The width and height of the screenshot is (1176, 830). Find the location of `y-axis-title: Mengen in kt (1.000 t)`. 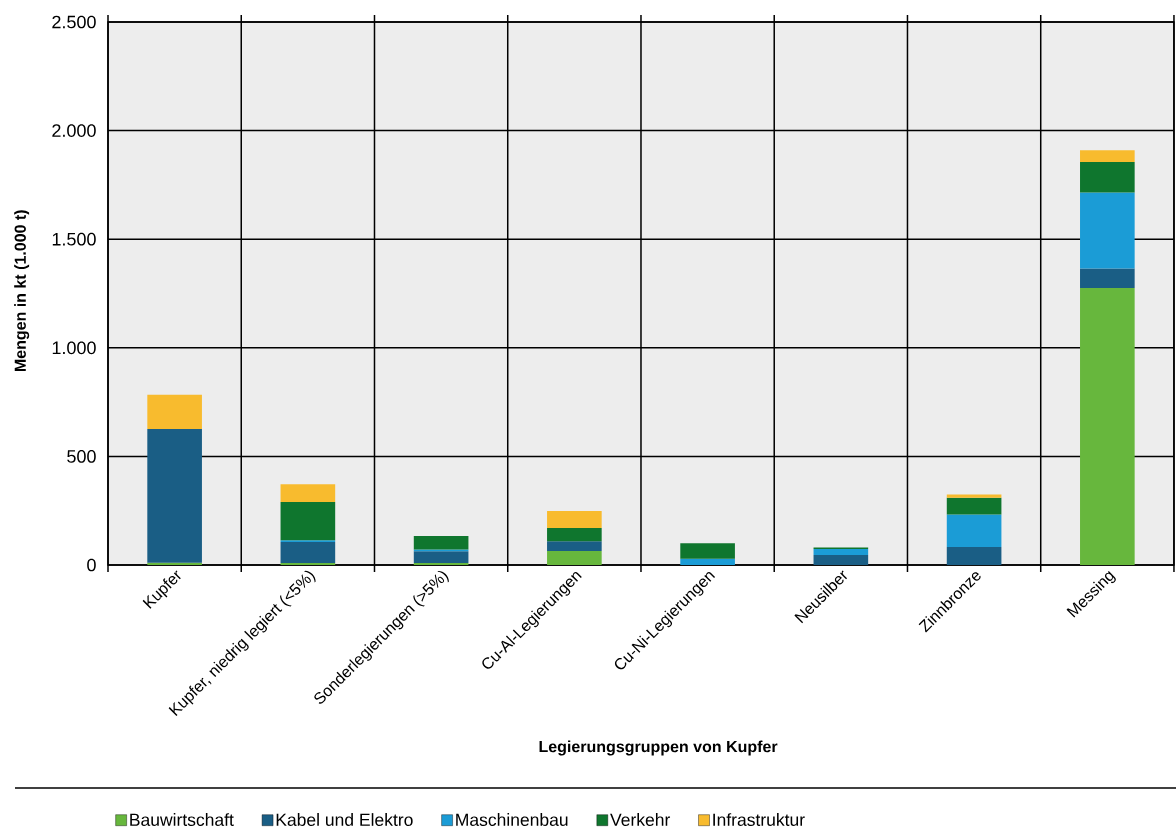

y-axis-title: Mengen in kt (1.000 t) is located at coordinates (22, 291).